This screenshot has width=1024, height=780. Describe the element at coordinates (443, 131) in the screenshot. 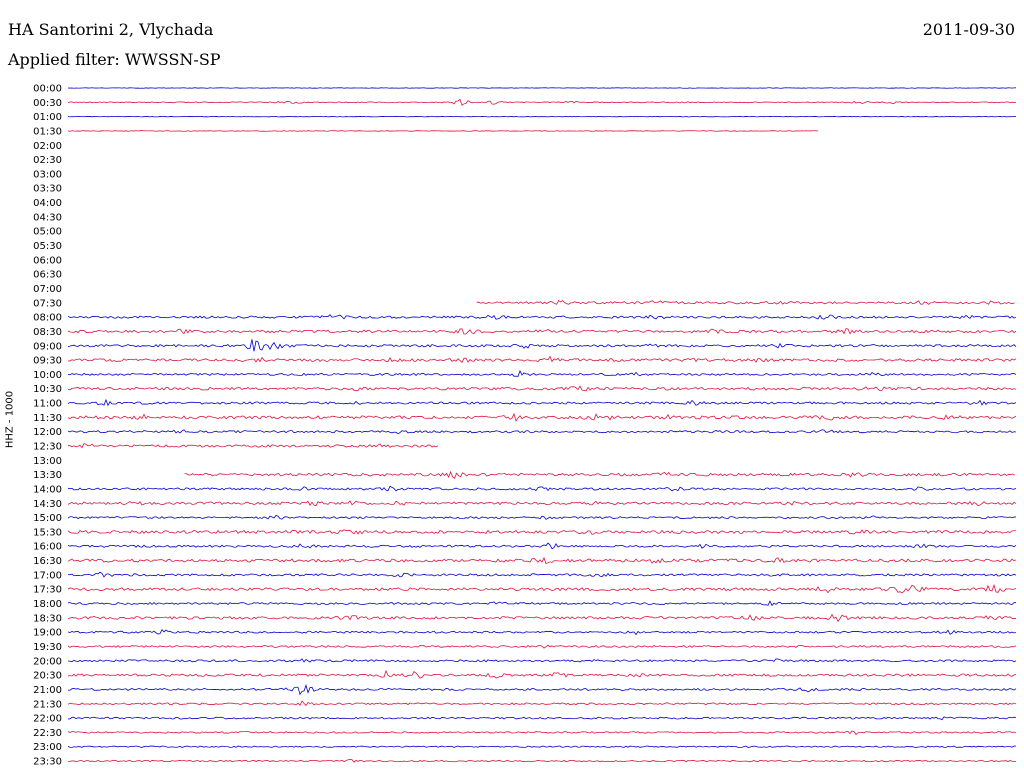

I see `trace-01:30` at that location.